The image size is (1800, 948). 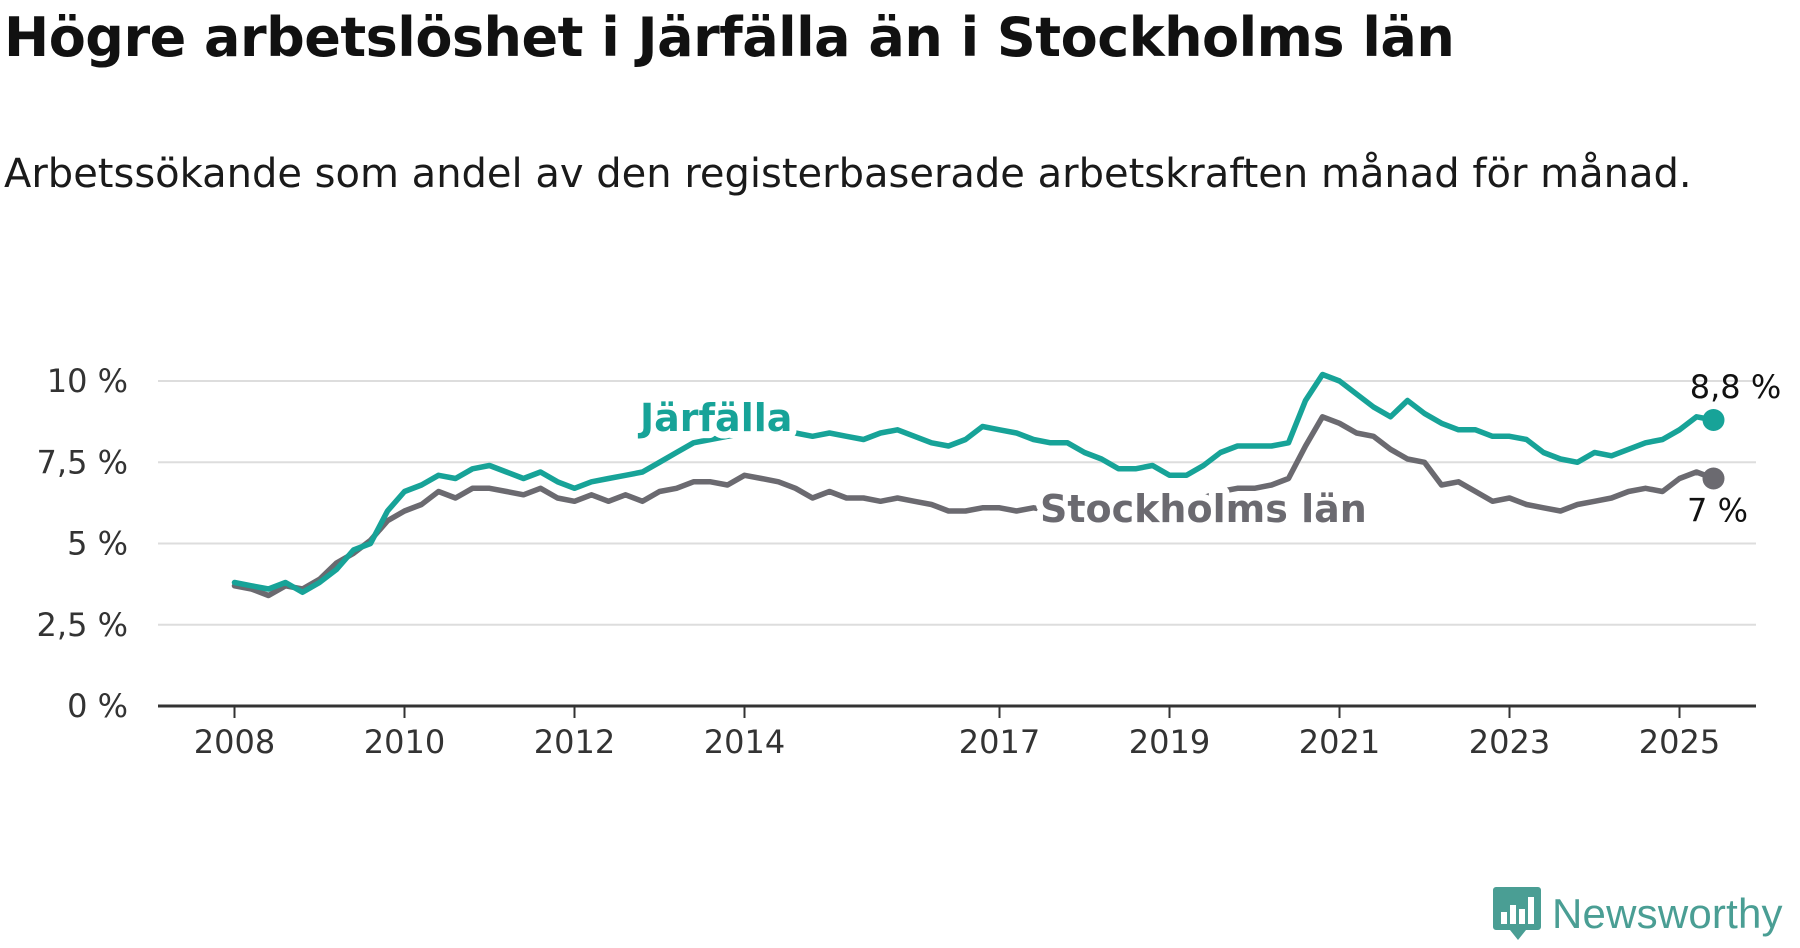 I want to click on end-value-label-jarfalla: 8,8 %, so click(x=1735, y=387).